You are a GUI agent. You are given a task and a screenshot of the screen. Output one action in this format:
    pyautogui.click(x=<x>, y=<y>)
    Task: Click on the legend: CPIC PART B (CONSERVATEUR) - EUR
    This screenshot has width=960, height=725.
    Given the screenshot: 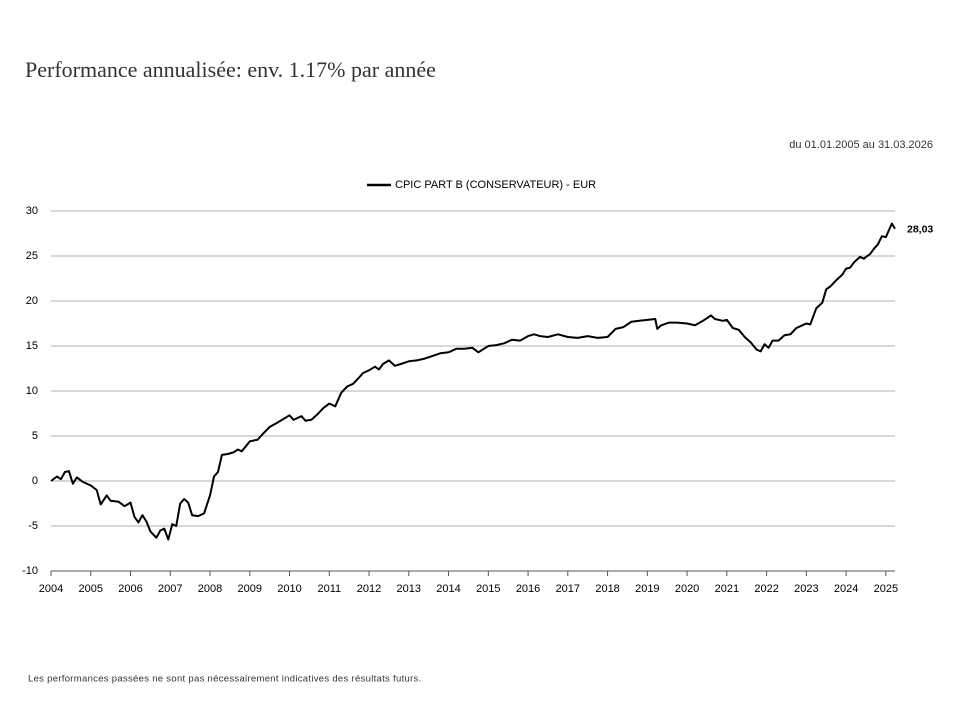 What is the action you would take?
    pyautogui.click(x=481, y=185)
    